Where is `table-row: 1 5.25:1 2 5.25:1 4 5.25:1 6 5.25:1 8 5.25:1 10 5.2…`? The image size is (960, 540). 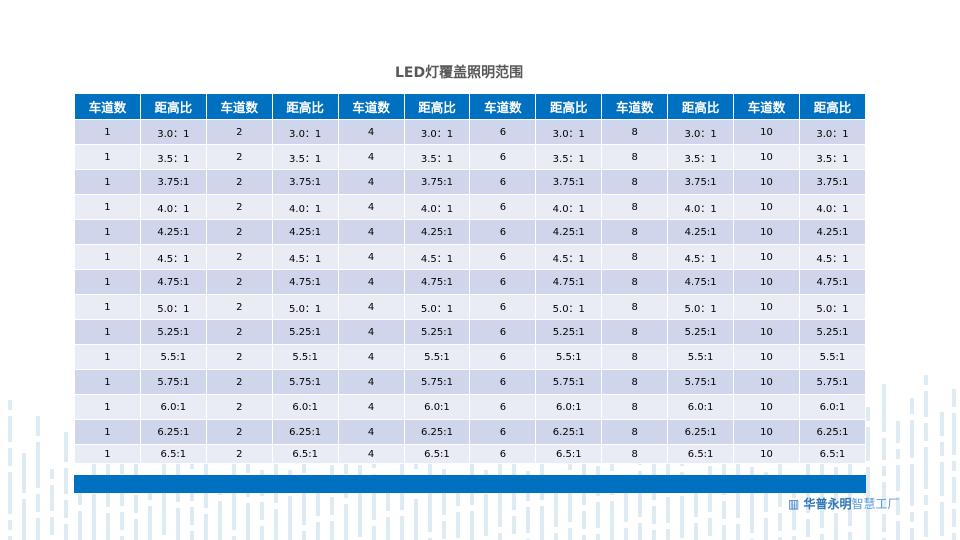 table-row: 1 5.25:1 2 5.25:1 4 5.25:1 6 5.25:1 8 5.25:1 10 5.2… is located at coordinates (470, 332).